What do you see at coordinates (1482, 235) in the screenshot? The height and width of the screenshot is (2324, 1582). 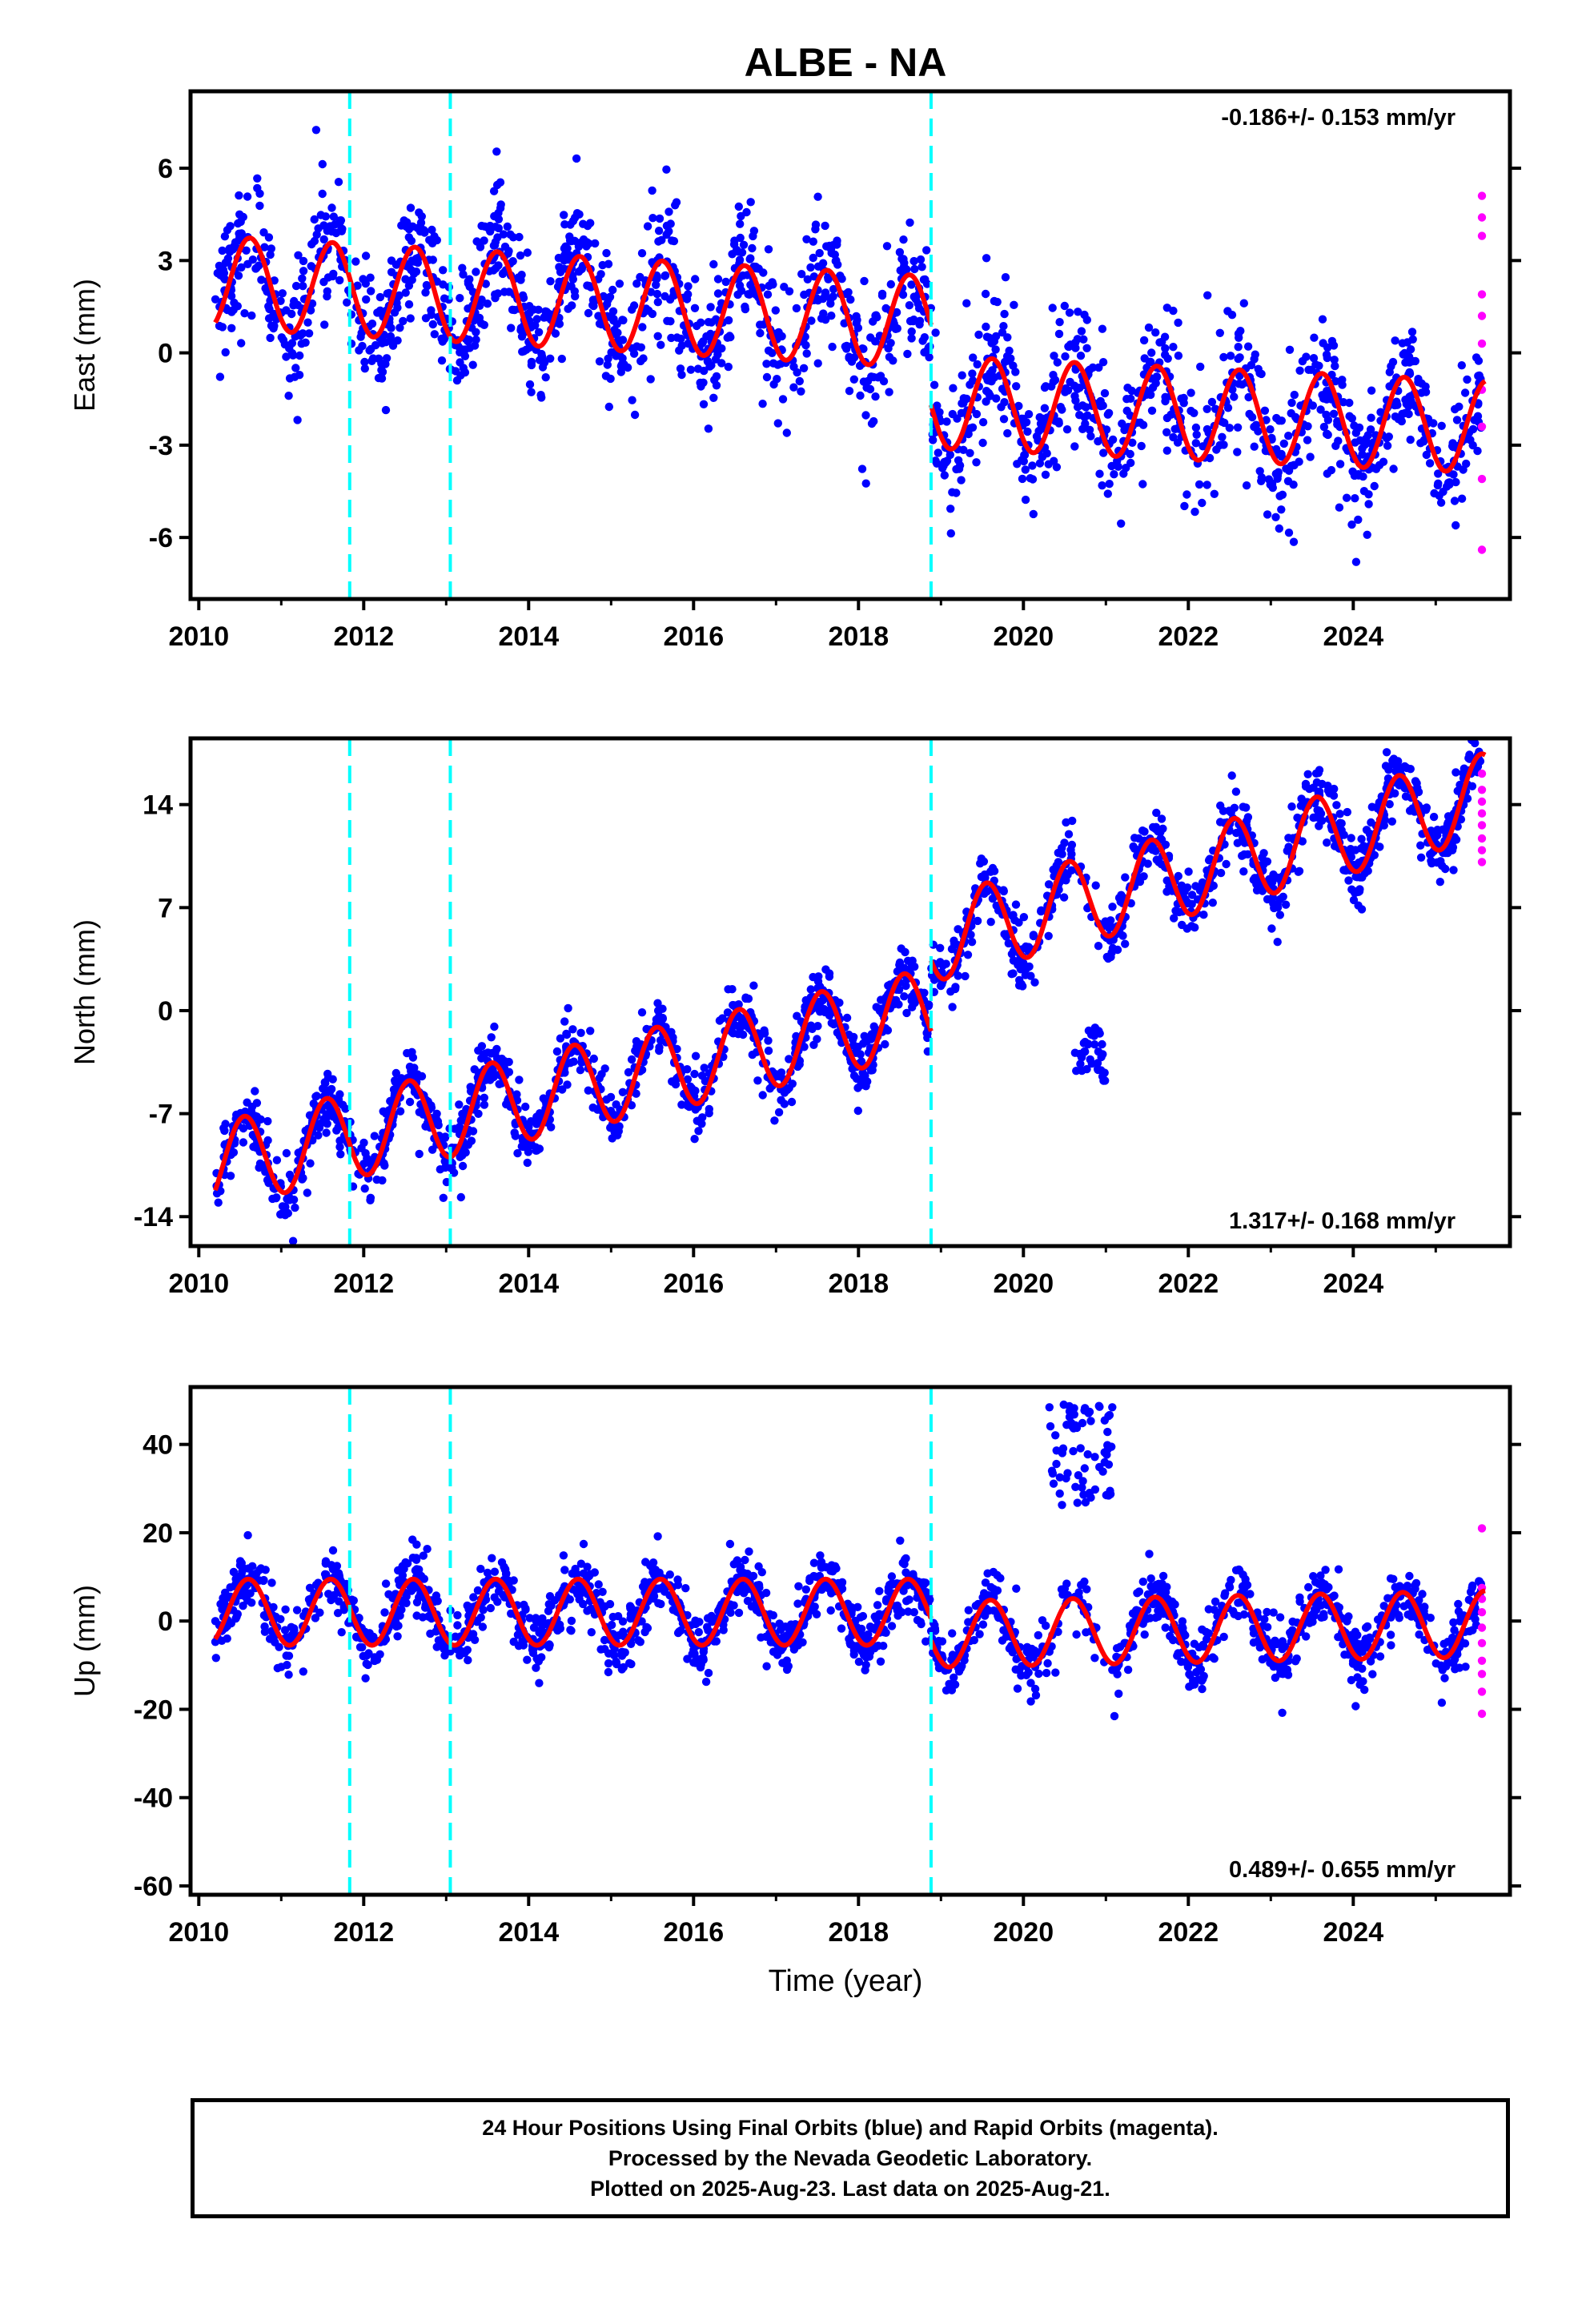 I see `east-rapid-point` at bounding box center [1482, 235].